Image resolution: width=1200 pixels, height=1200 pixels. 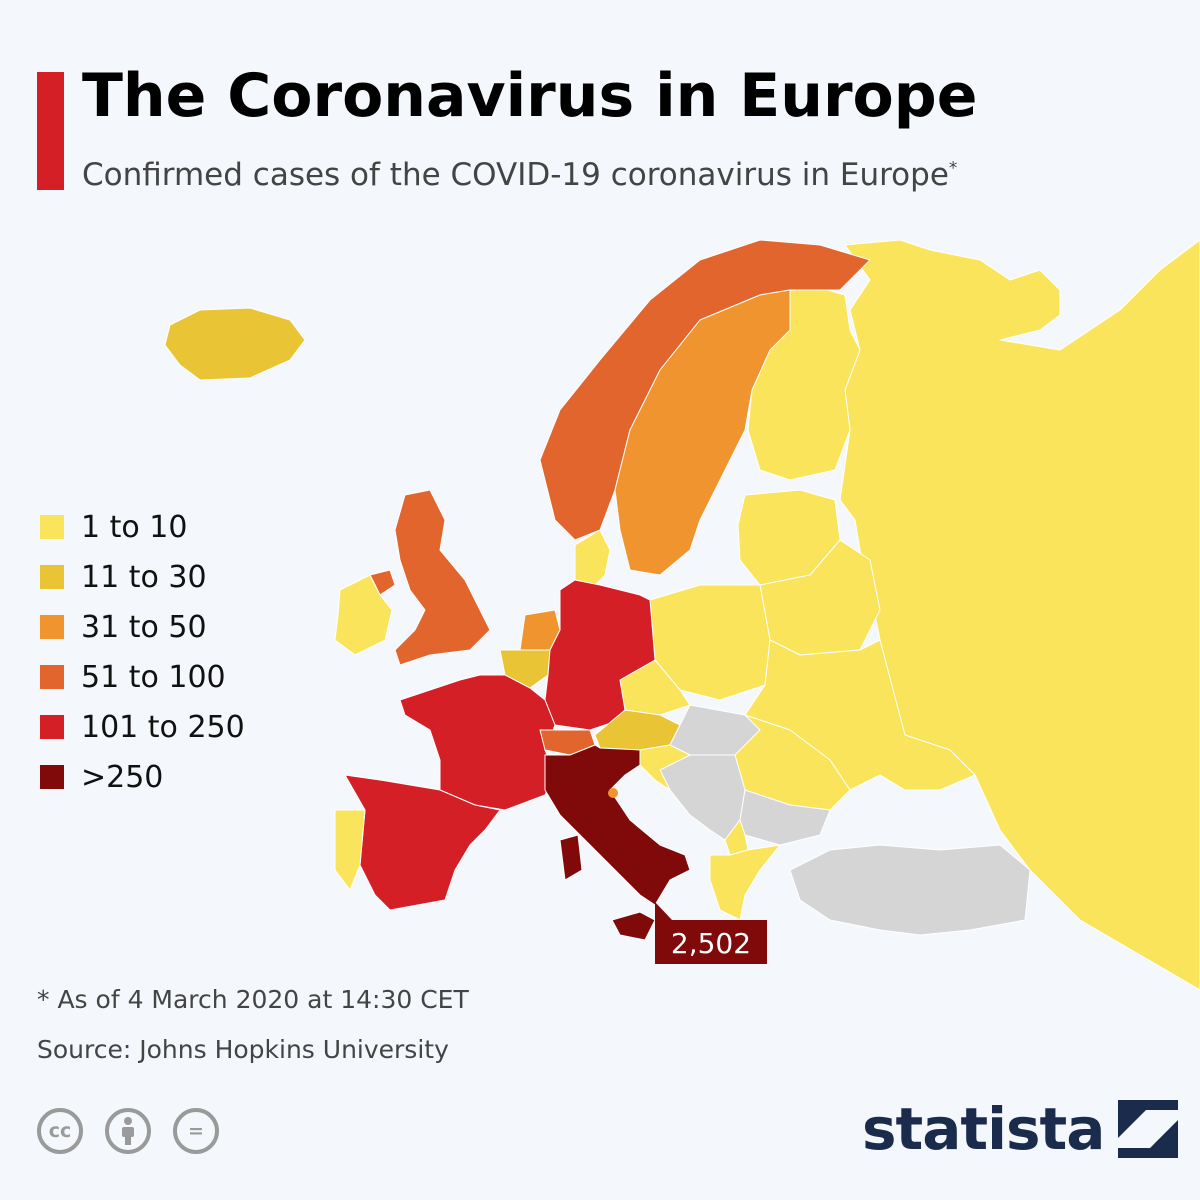 I want to click on callout-box, so click(x=711, y=942).